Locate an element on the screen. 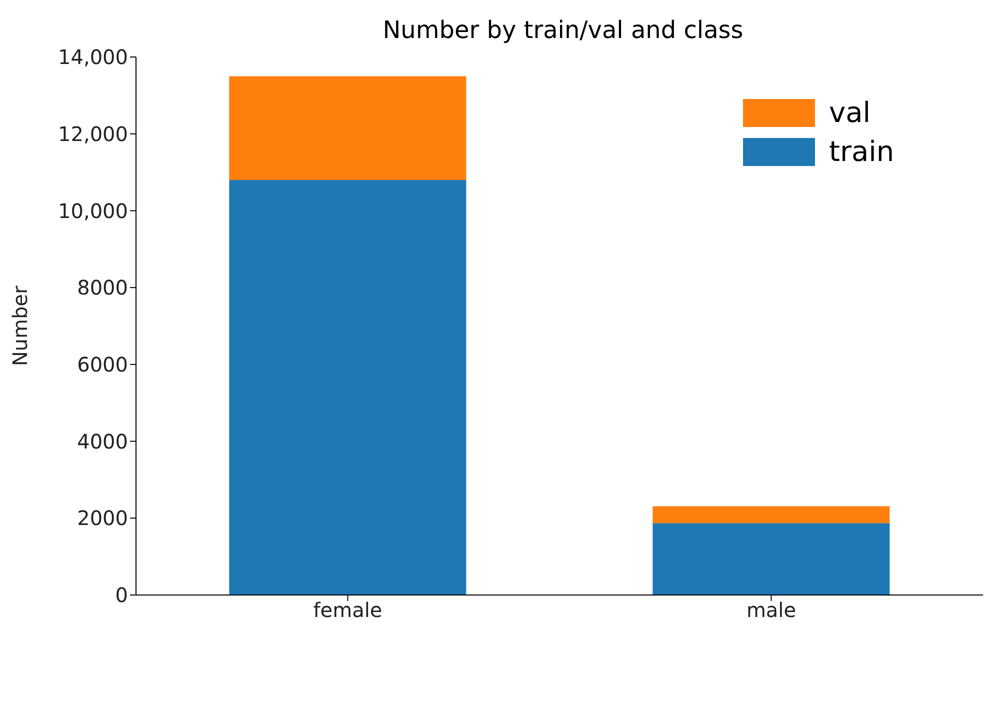 This screenshot has width=987, height=717. y-tick-label: 10,000 is located at coordinates (93, 210).